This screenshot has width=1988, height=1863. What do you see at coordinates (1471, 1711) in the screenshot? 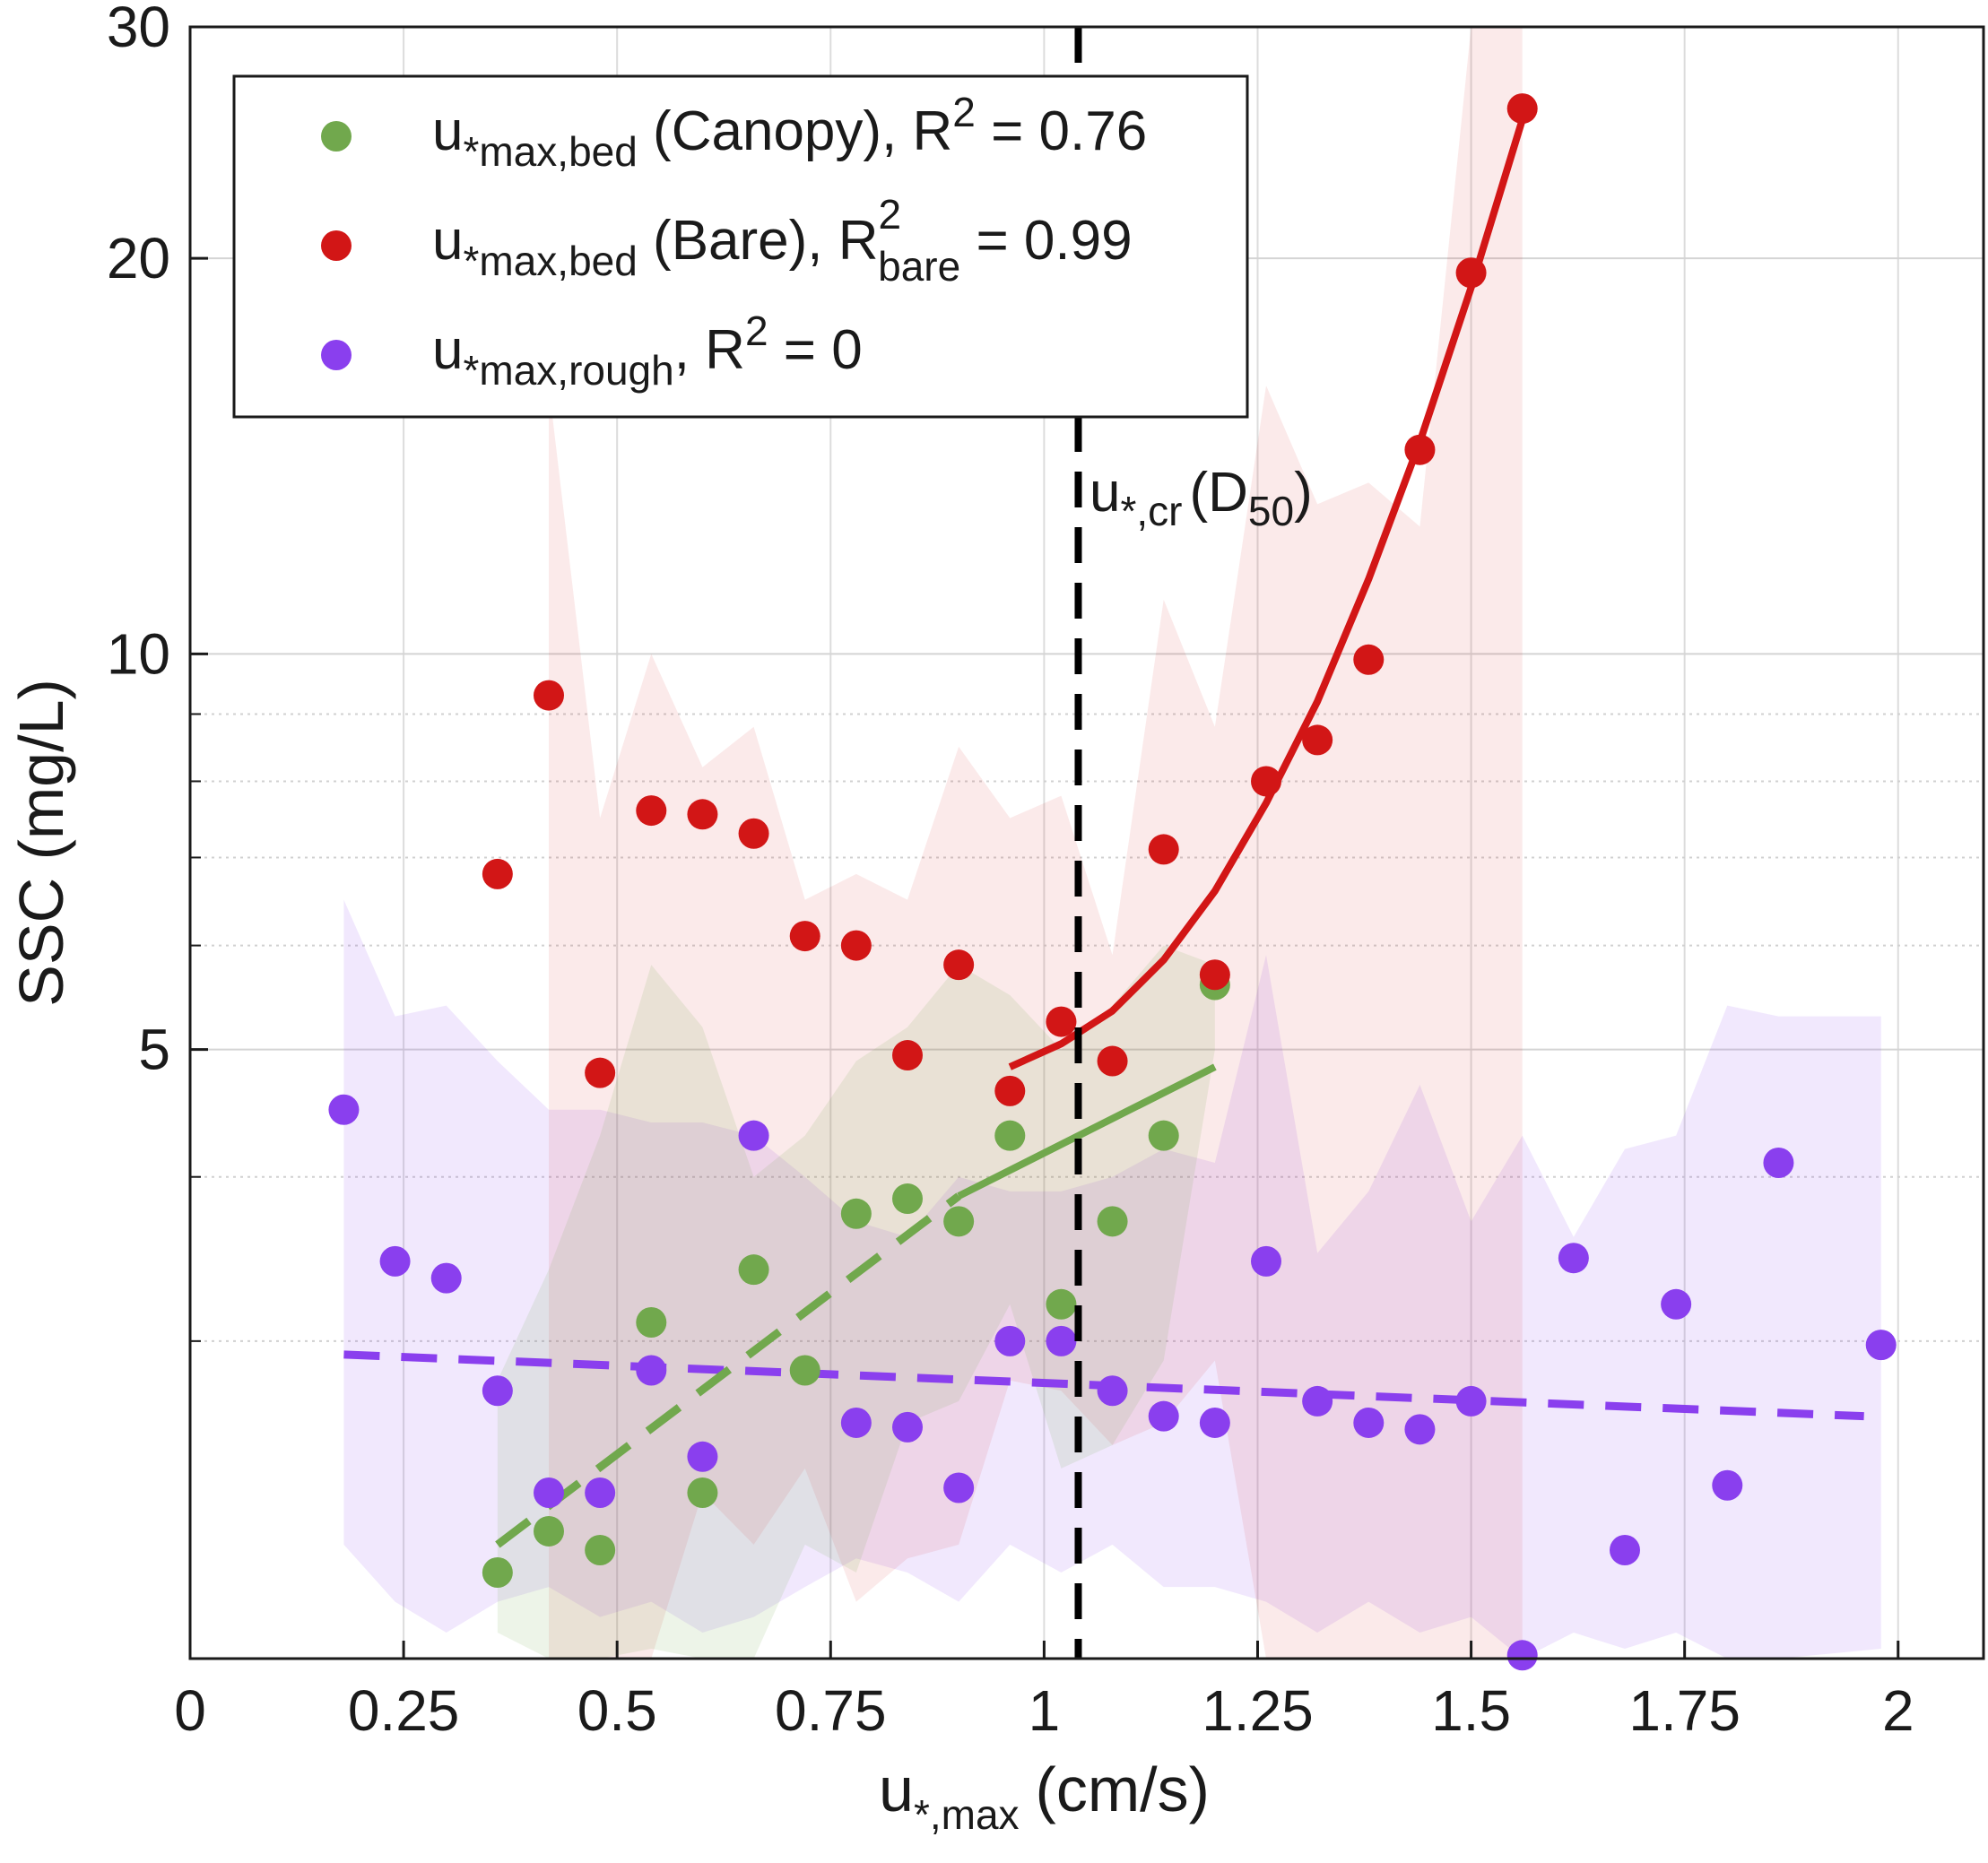
I see `x-tick-label: 1.5` at bounding box center [1471, 1711].